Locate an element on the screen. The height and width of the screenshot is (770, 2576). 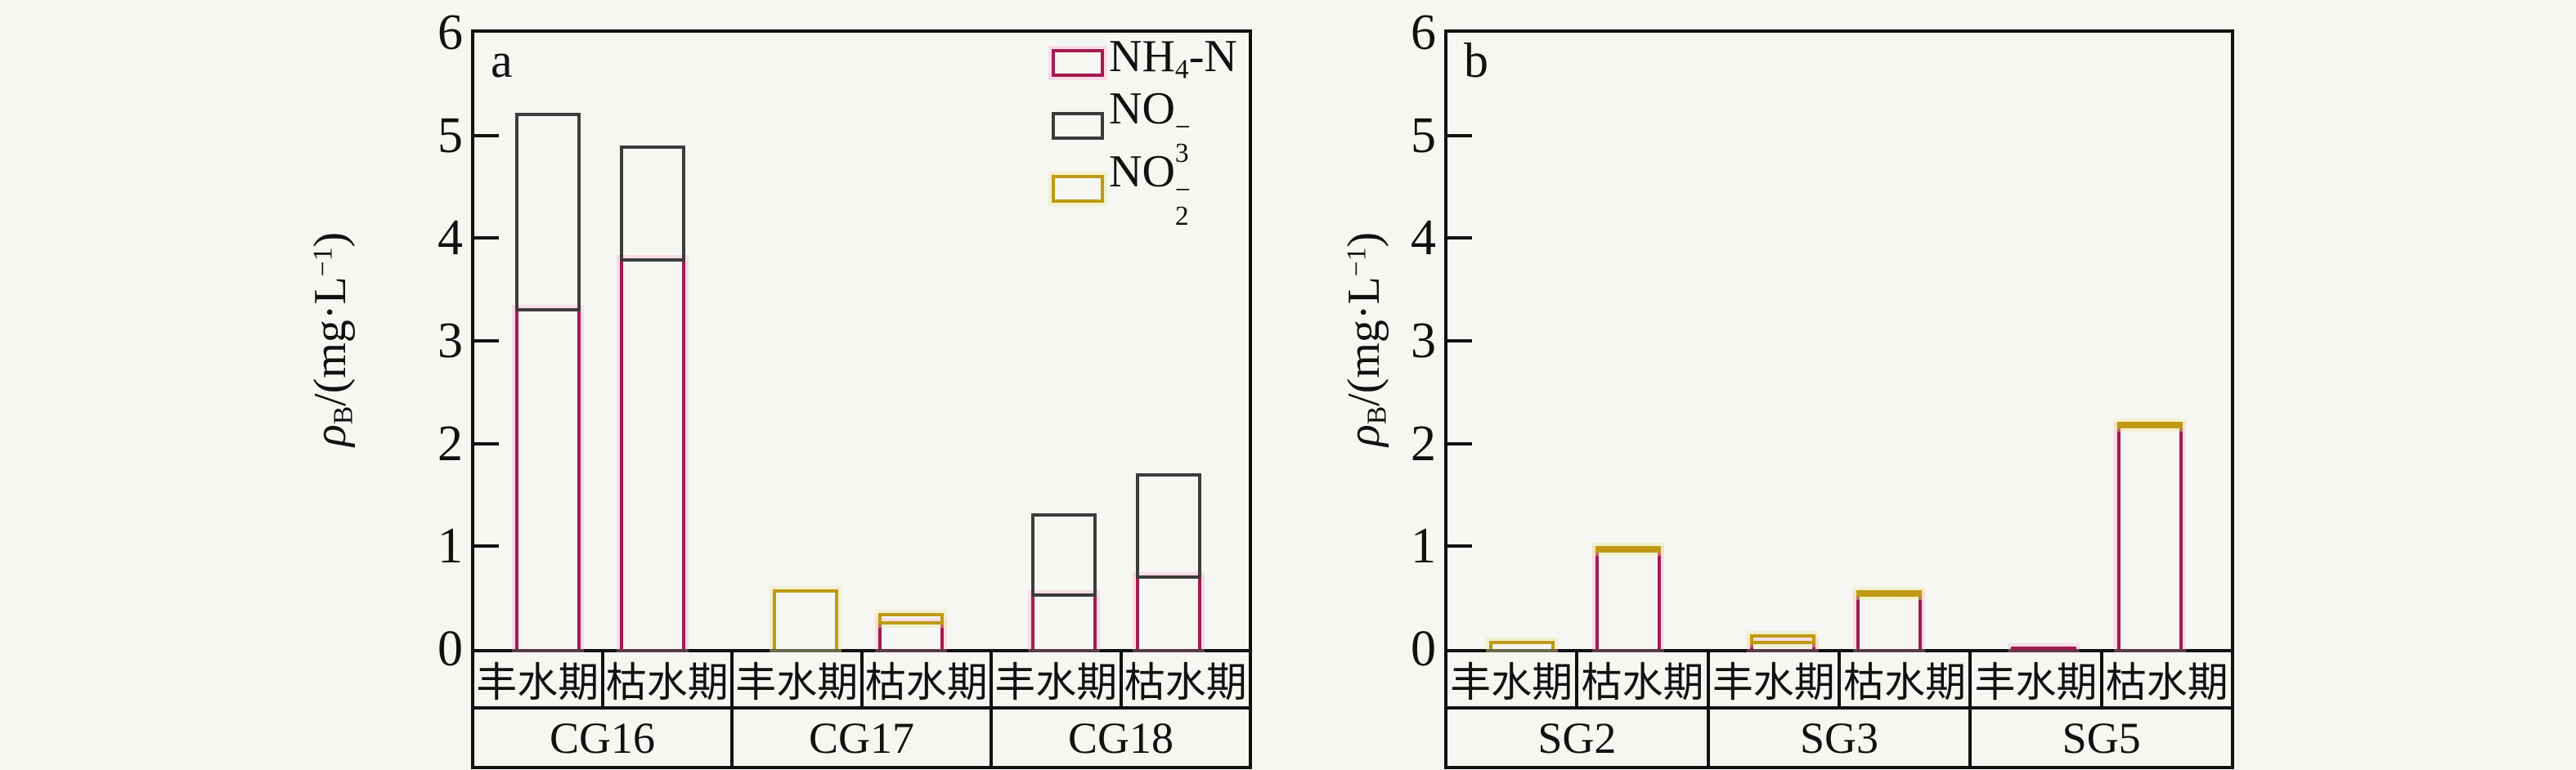
legend-label-no2: NO −2 is located at coordinates (1150, 188).